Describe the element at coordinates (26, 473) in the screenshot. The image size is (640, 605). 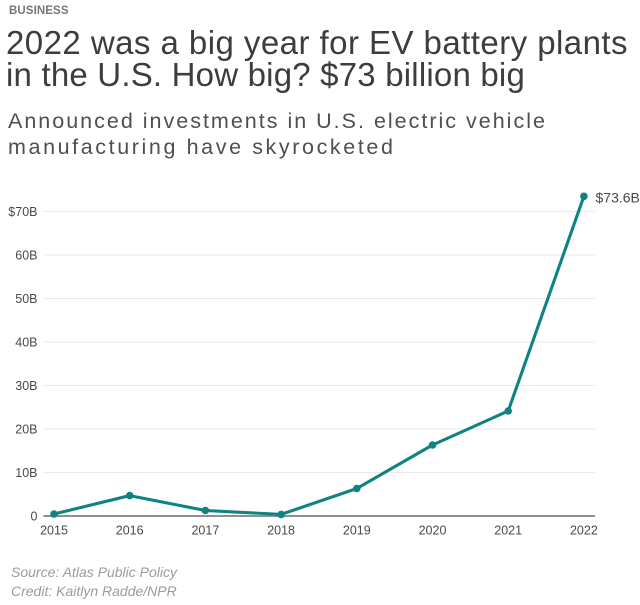
I see `svg-text: 10B` at that location.